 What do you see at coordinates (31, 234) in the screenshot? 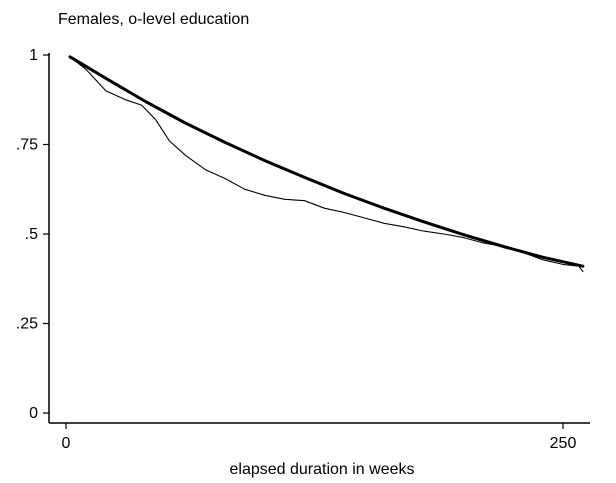
I see `y-tick-label: .5` at bounding box center [31, 234].